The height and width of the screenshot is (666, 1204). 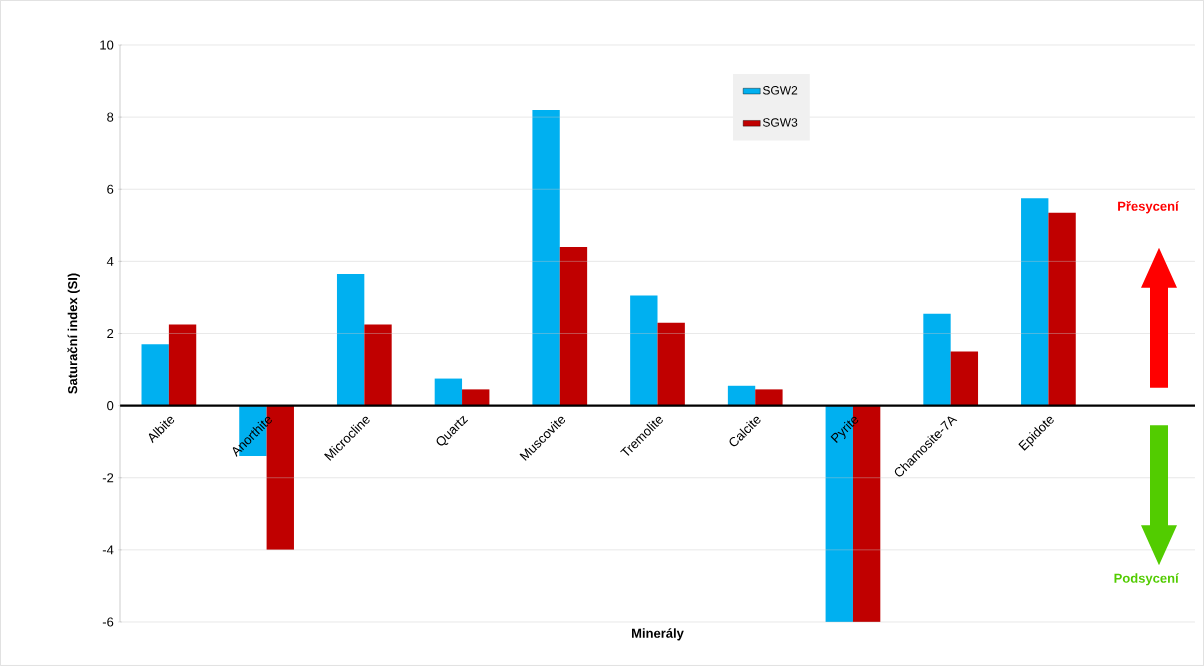 What do you see at coordinates (110, 333) in the screenshot?
I see `y-tick-label: 2` at bounding box center [110, 333].